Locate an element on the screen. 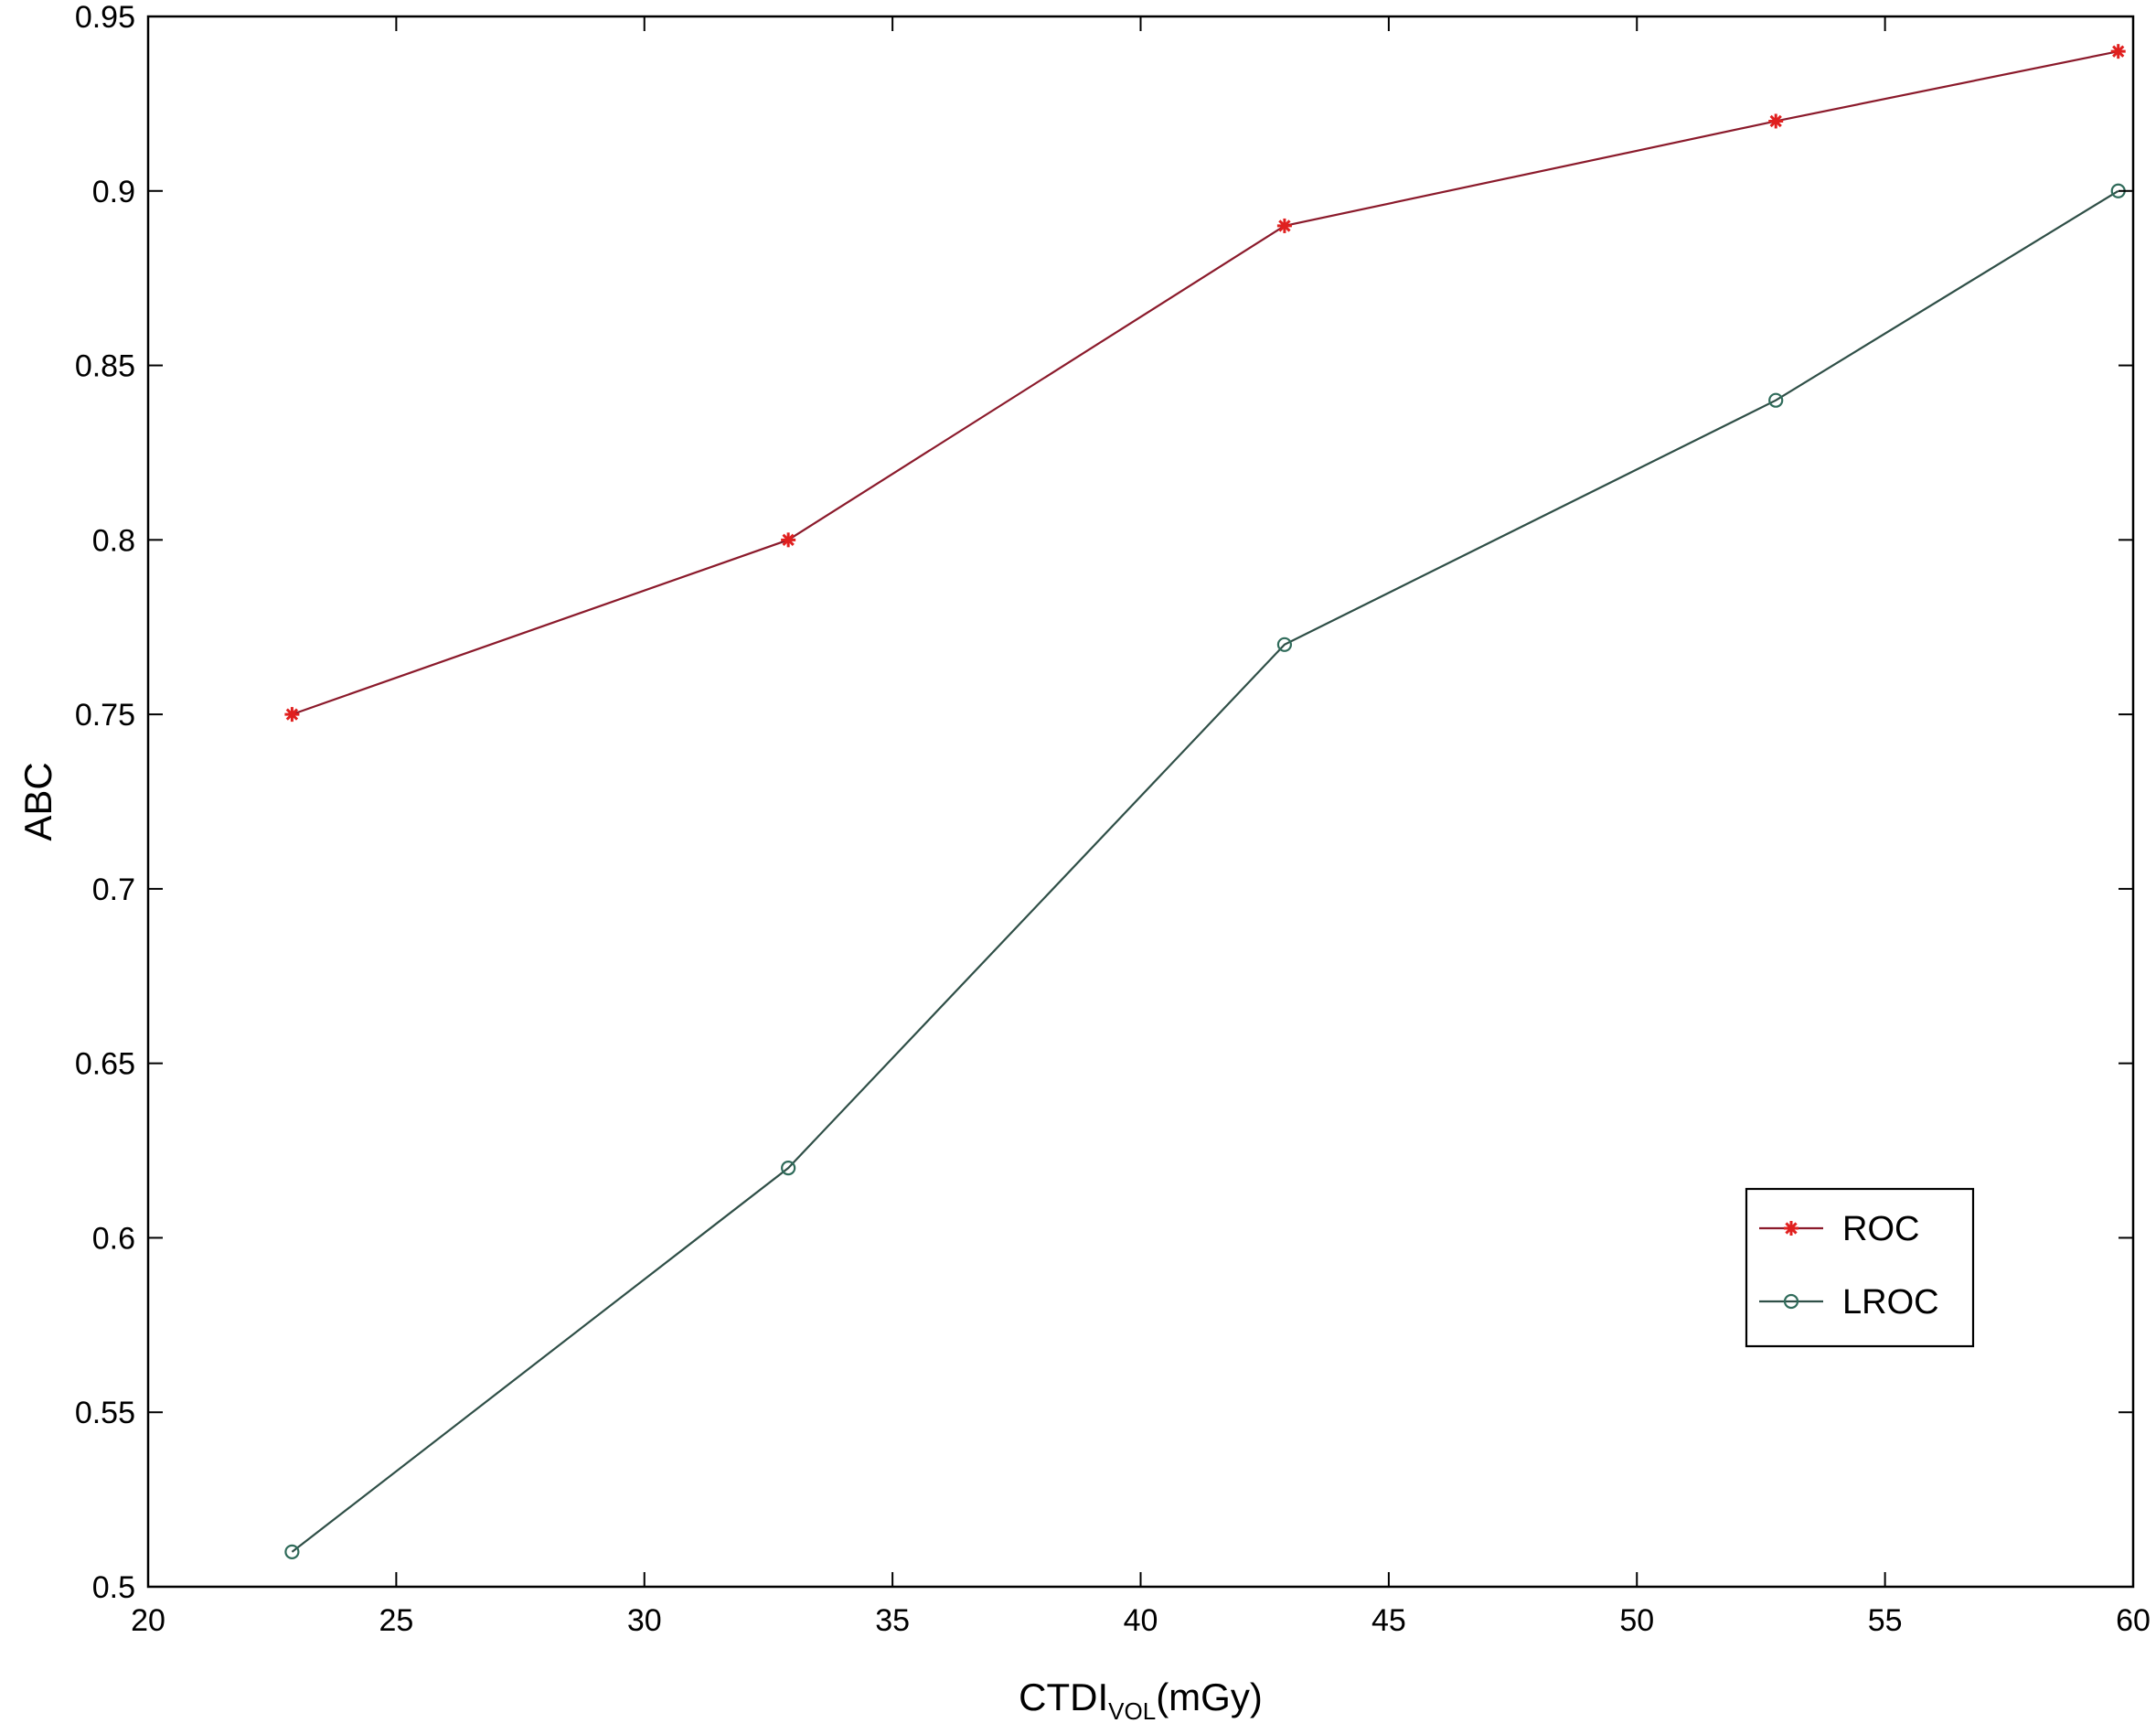 This screenshot has width=2156, height=1734. x-tick-label: 40 is located at coordinates (1141, 1621).